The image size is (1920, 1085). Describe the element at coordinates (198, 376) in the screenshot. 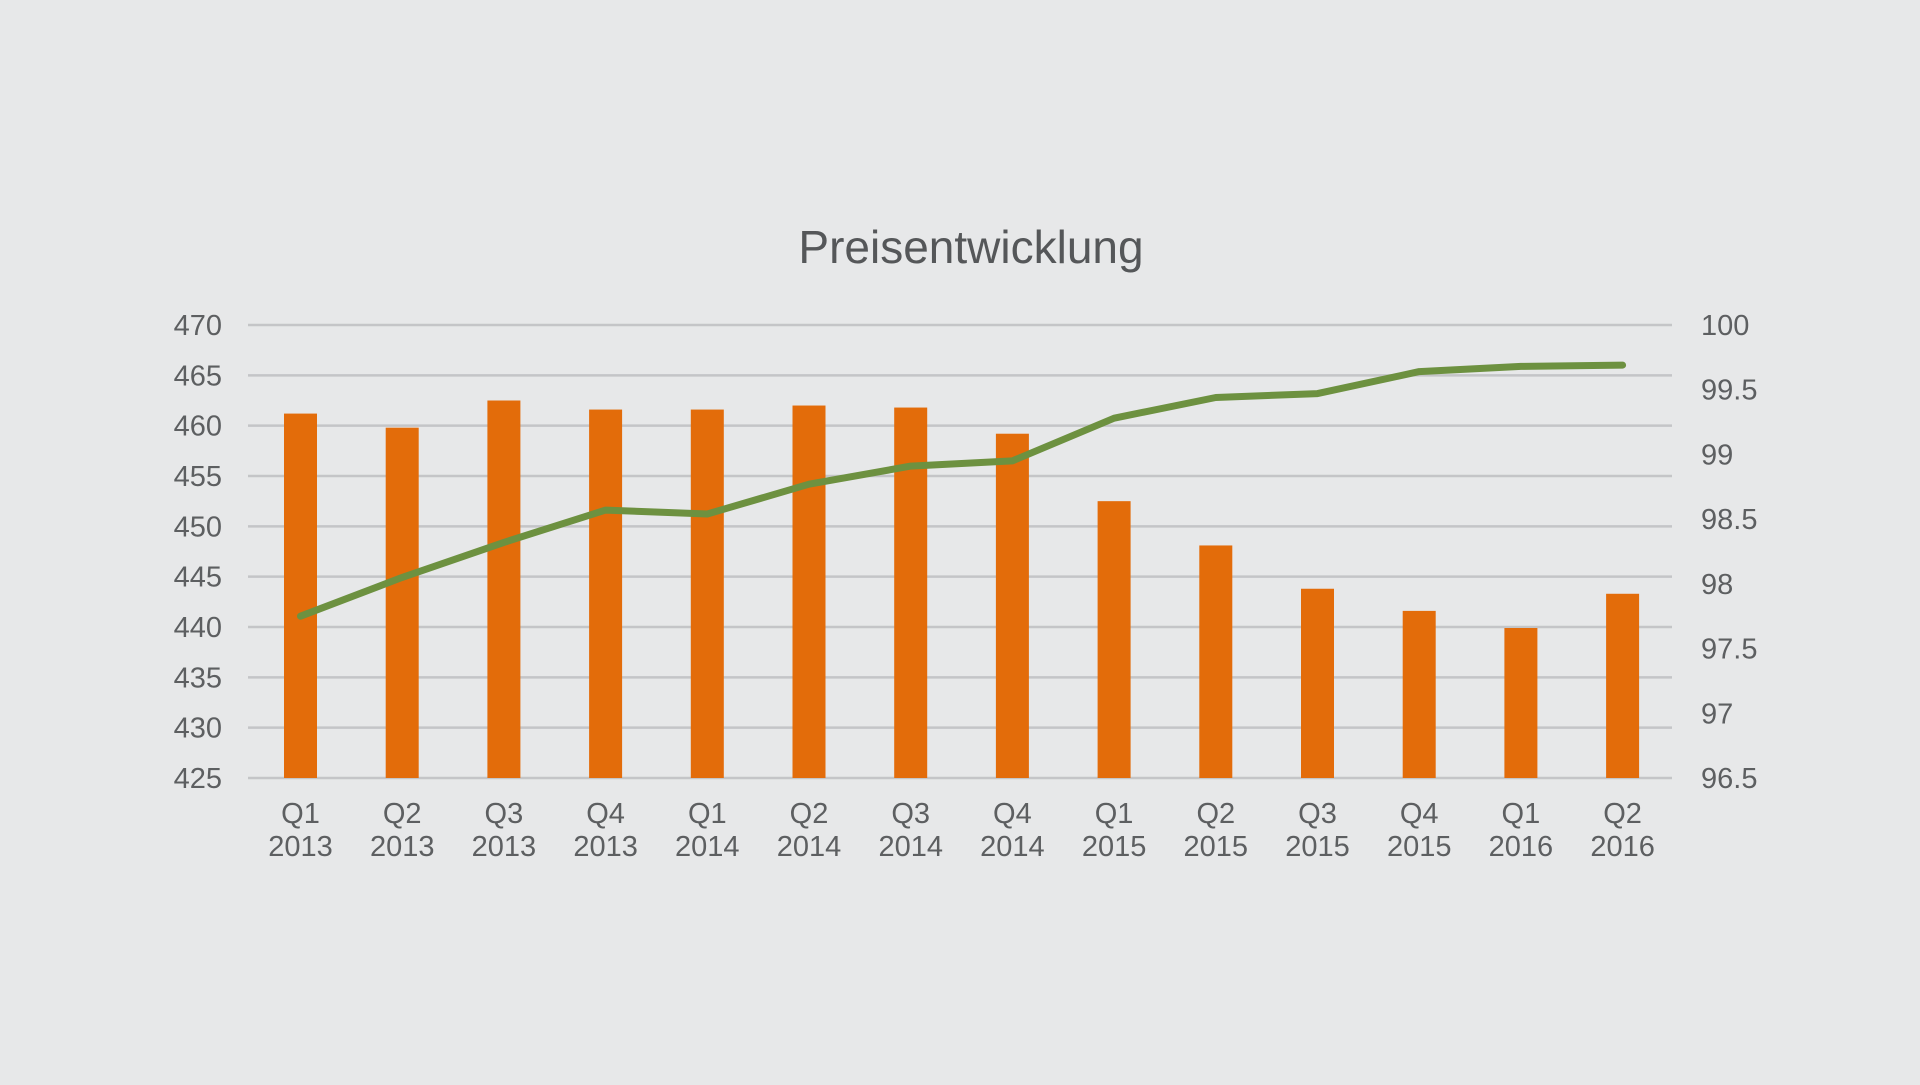

I see `left-tick-label: 465` at that location.